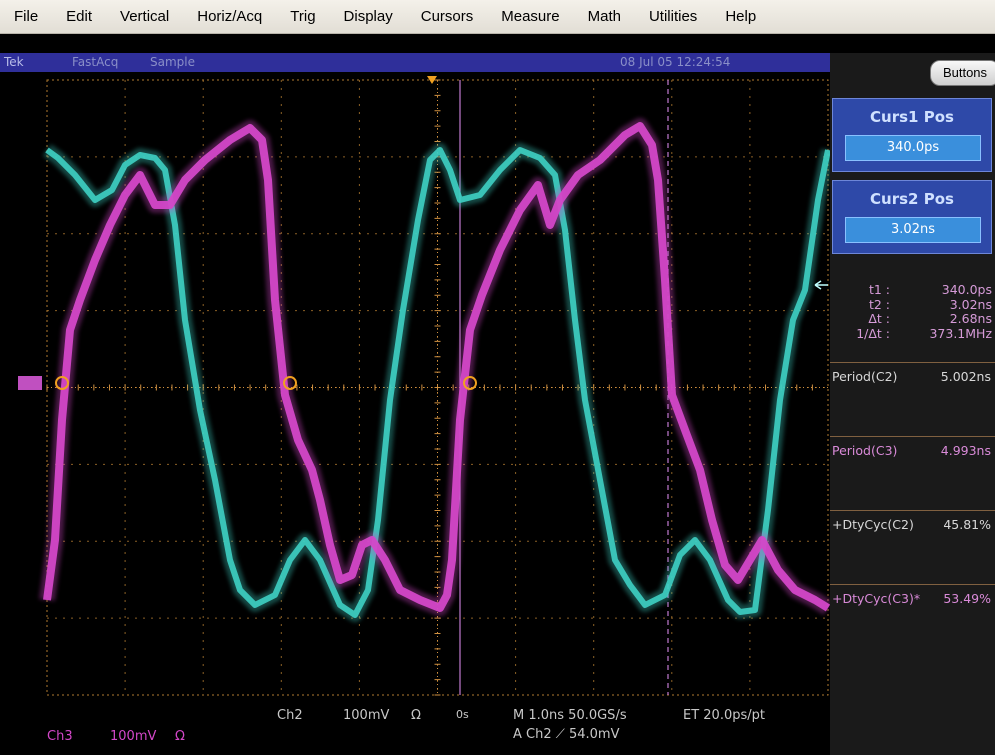  Describe the element at coordinates (970, 304) in the screenshot. I see `t2-value: 3.02ns` at that location.